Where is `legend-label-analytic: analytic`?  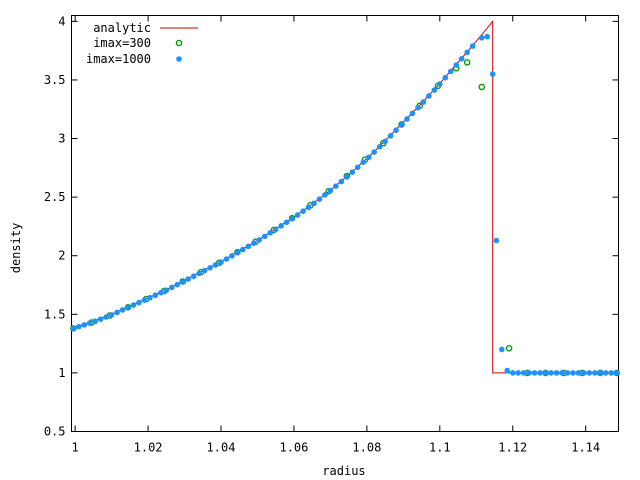
legend-label-analytic: analytic is located at coordinates (122, 28).